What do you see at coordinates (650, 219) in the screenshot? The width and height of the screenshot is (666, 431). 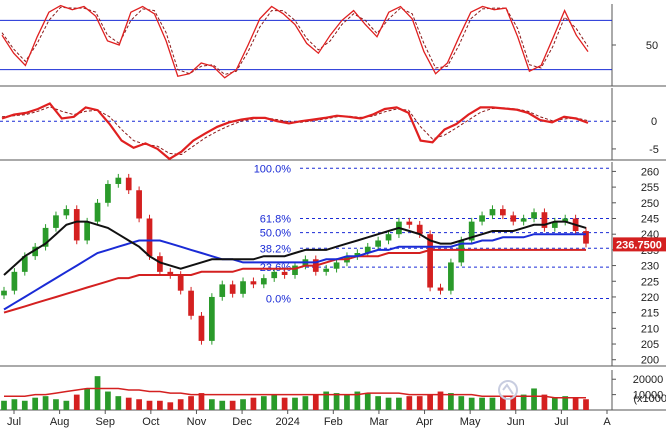 I see `price-tick-label: 245` at bounding box center [650, 219].